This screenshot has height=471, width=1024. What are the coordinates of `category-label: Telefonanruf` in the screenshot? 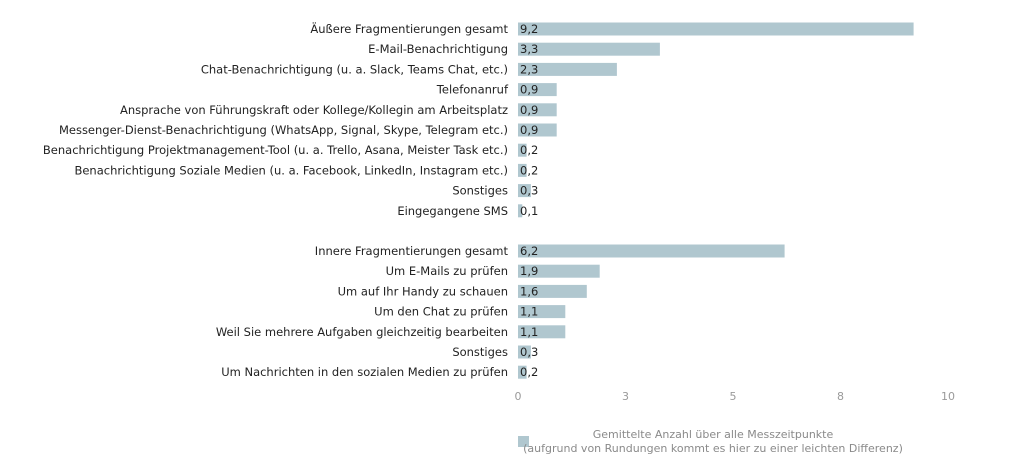 It's located at (472, 90).